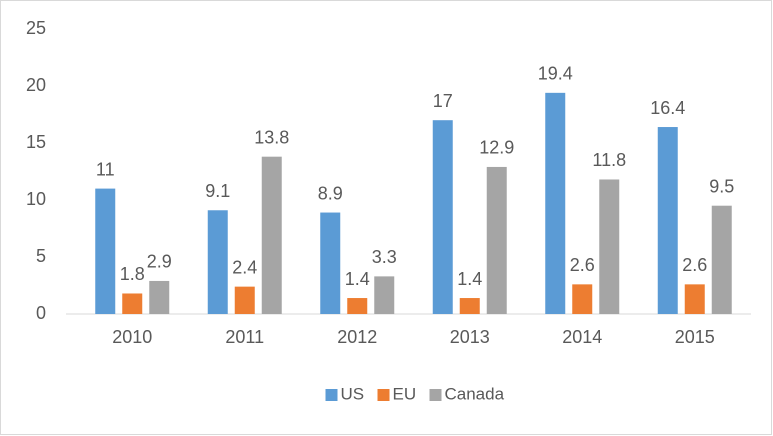  What do you see at coordinates (36, 142) in the screenshot?
I see `y-tick-label: 15` at bounding box center [36, 142].